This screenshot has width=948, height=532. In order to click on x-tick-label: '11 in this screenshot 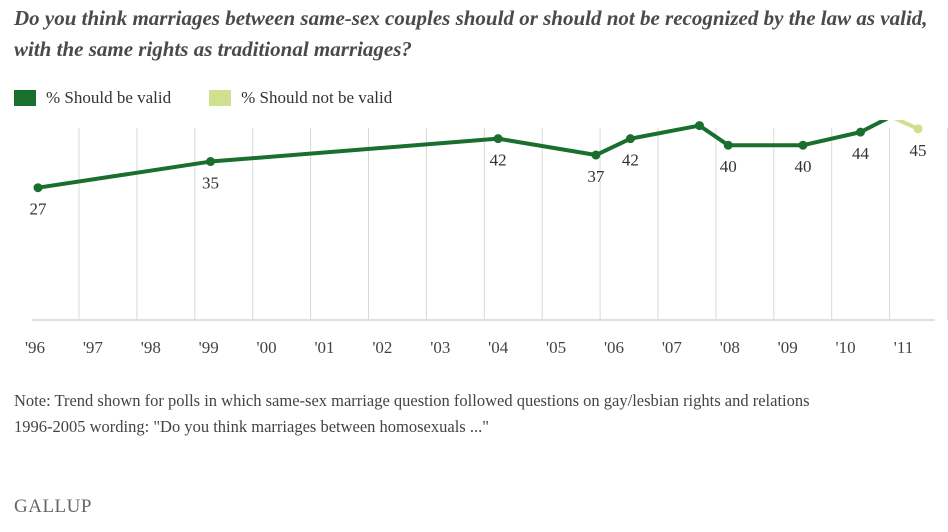, I will do `click(903, 347)`.